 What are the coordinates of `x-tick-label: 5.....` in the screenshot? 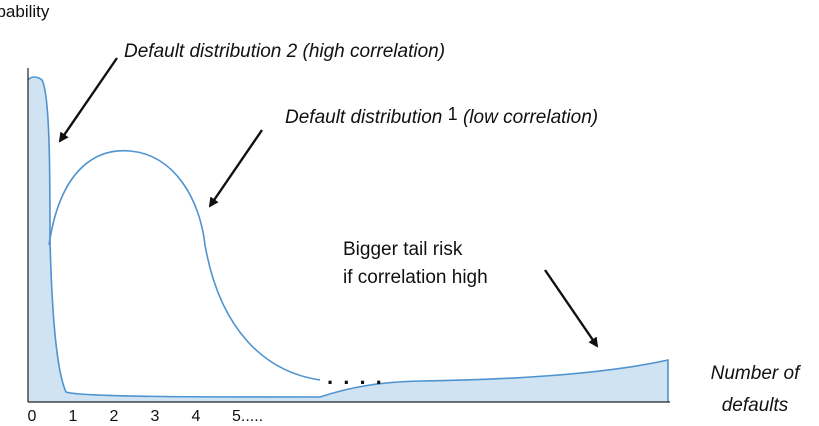 It's located at (247, 416).